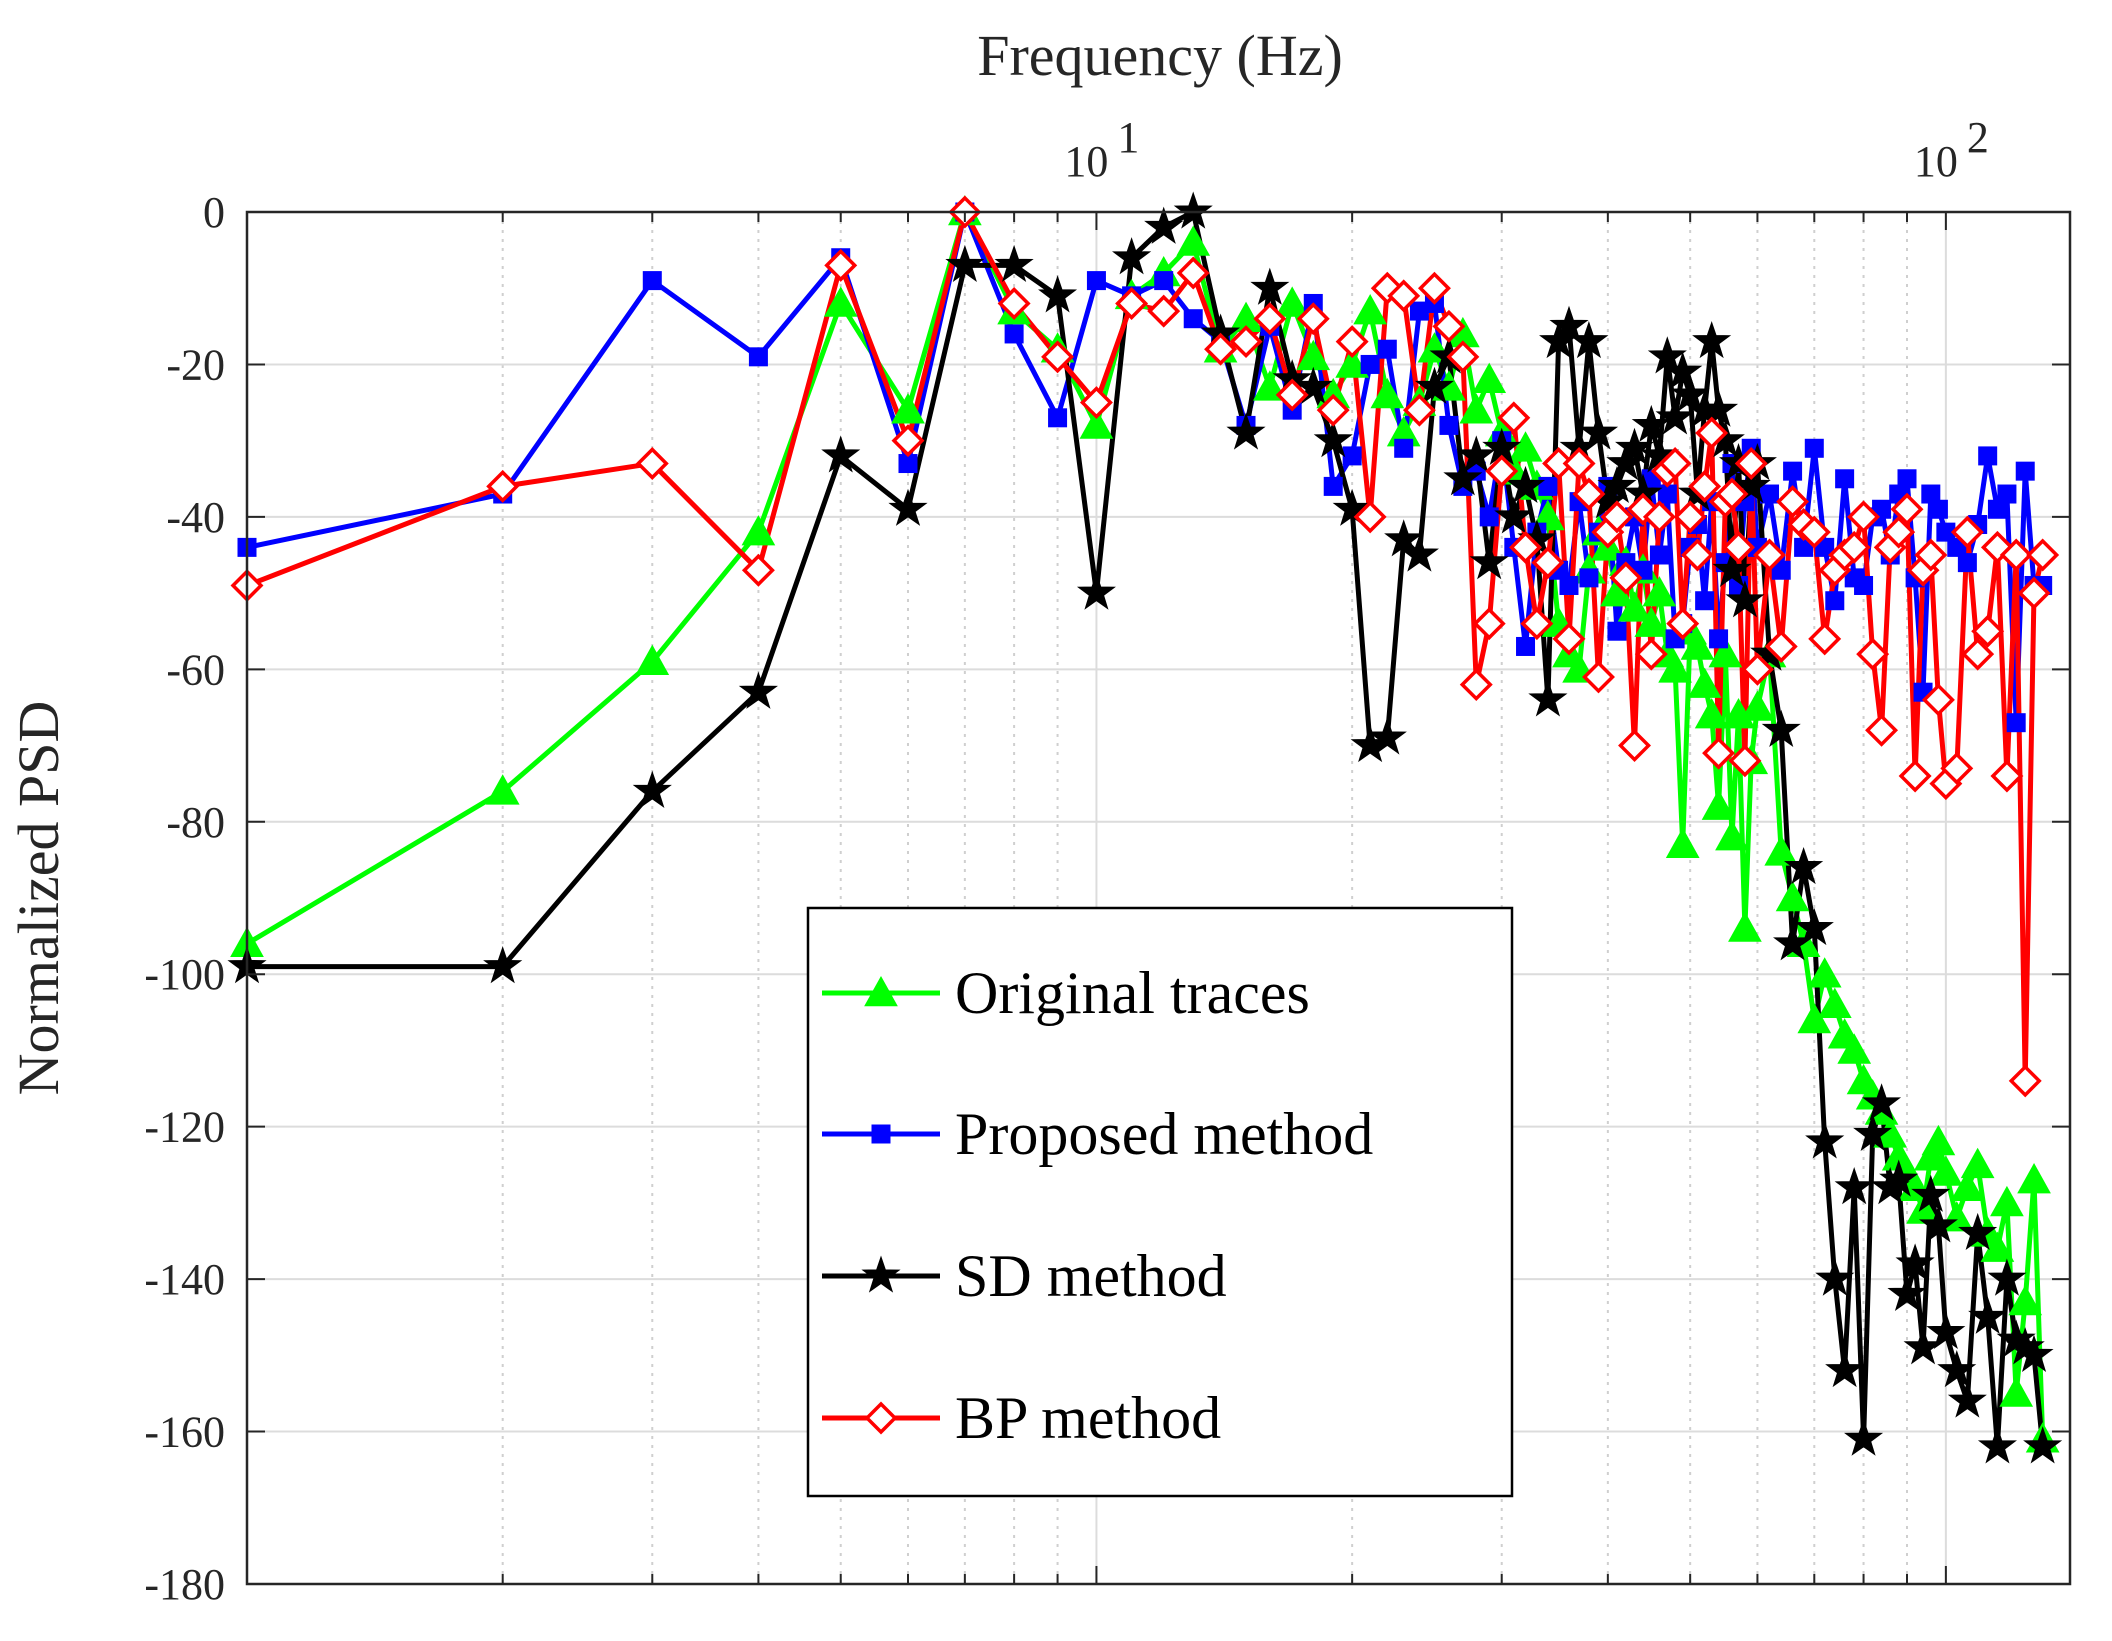 This screenshot has height=1641, width=2112. Describe the element at coordinates (184, 1279) in the screenshot. I see `y-tick-label: -140` at that location.